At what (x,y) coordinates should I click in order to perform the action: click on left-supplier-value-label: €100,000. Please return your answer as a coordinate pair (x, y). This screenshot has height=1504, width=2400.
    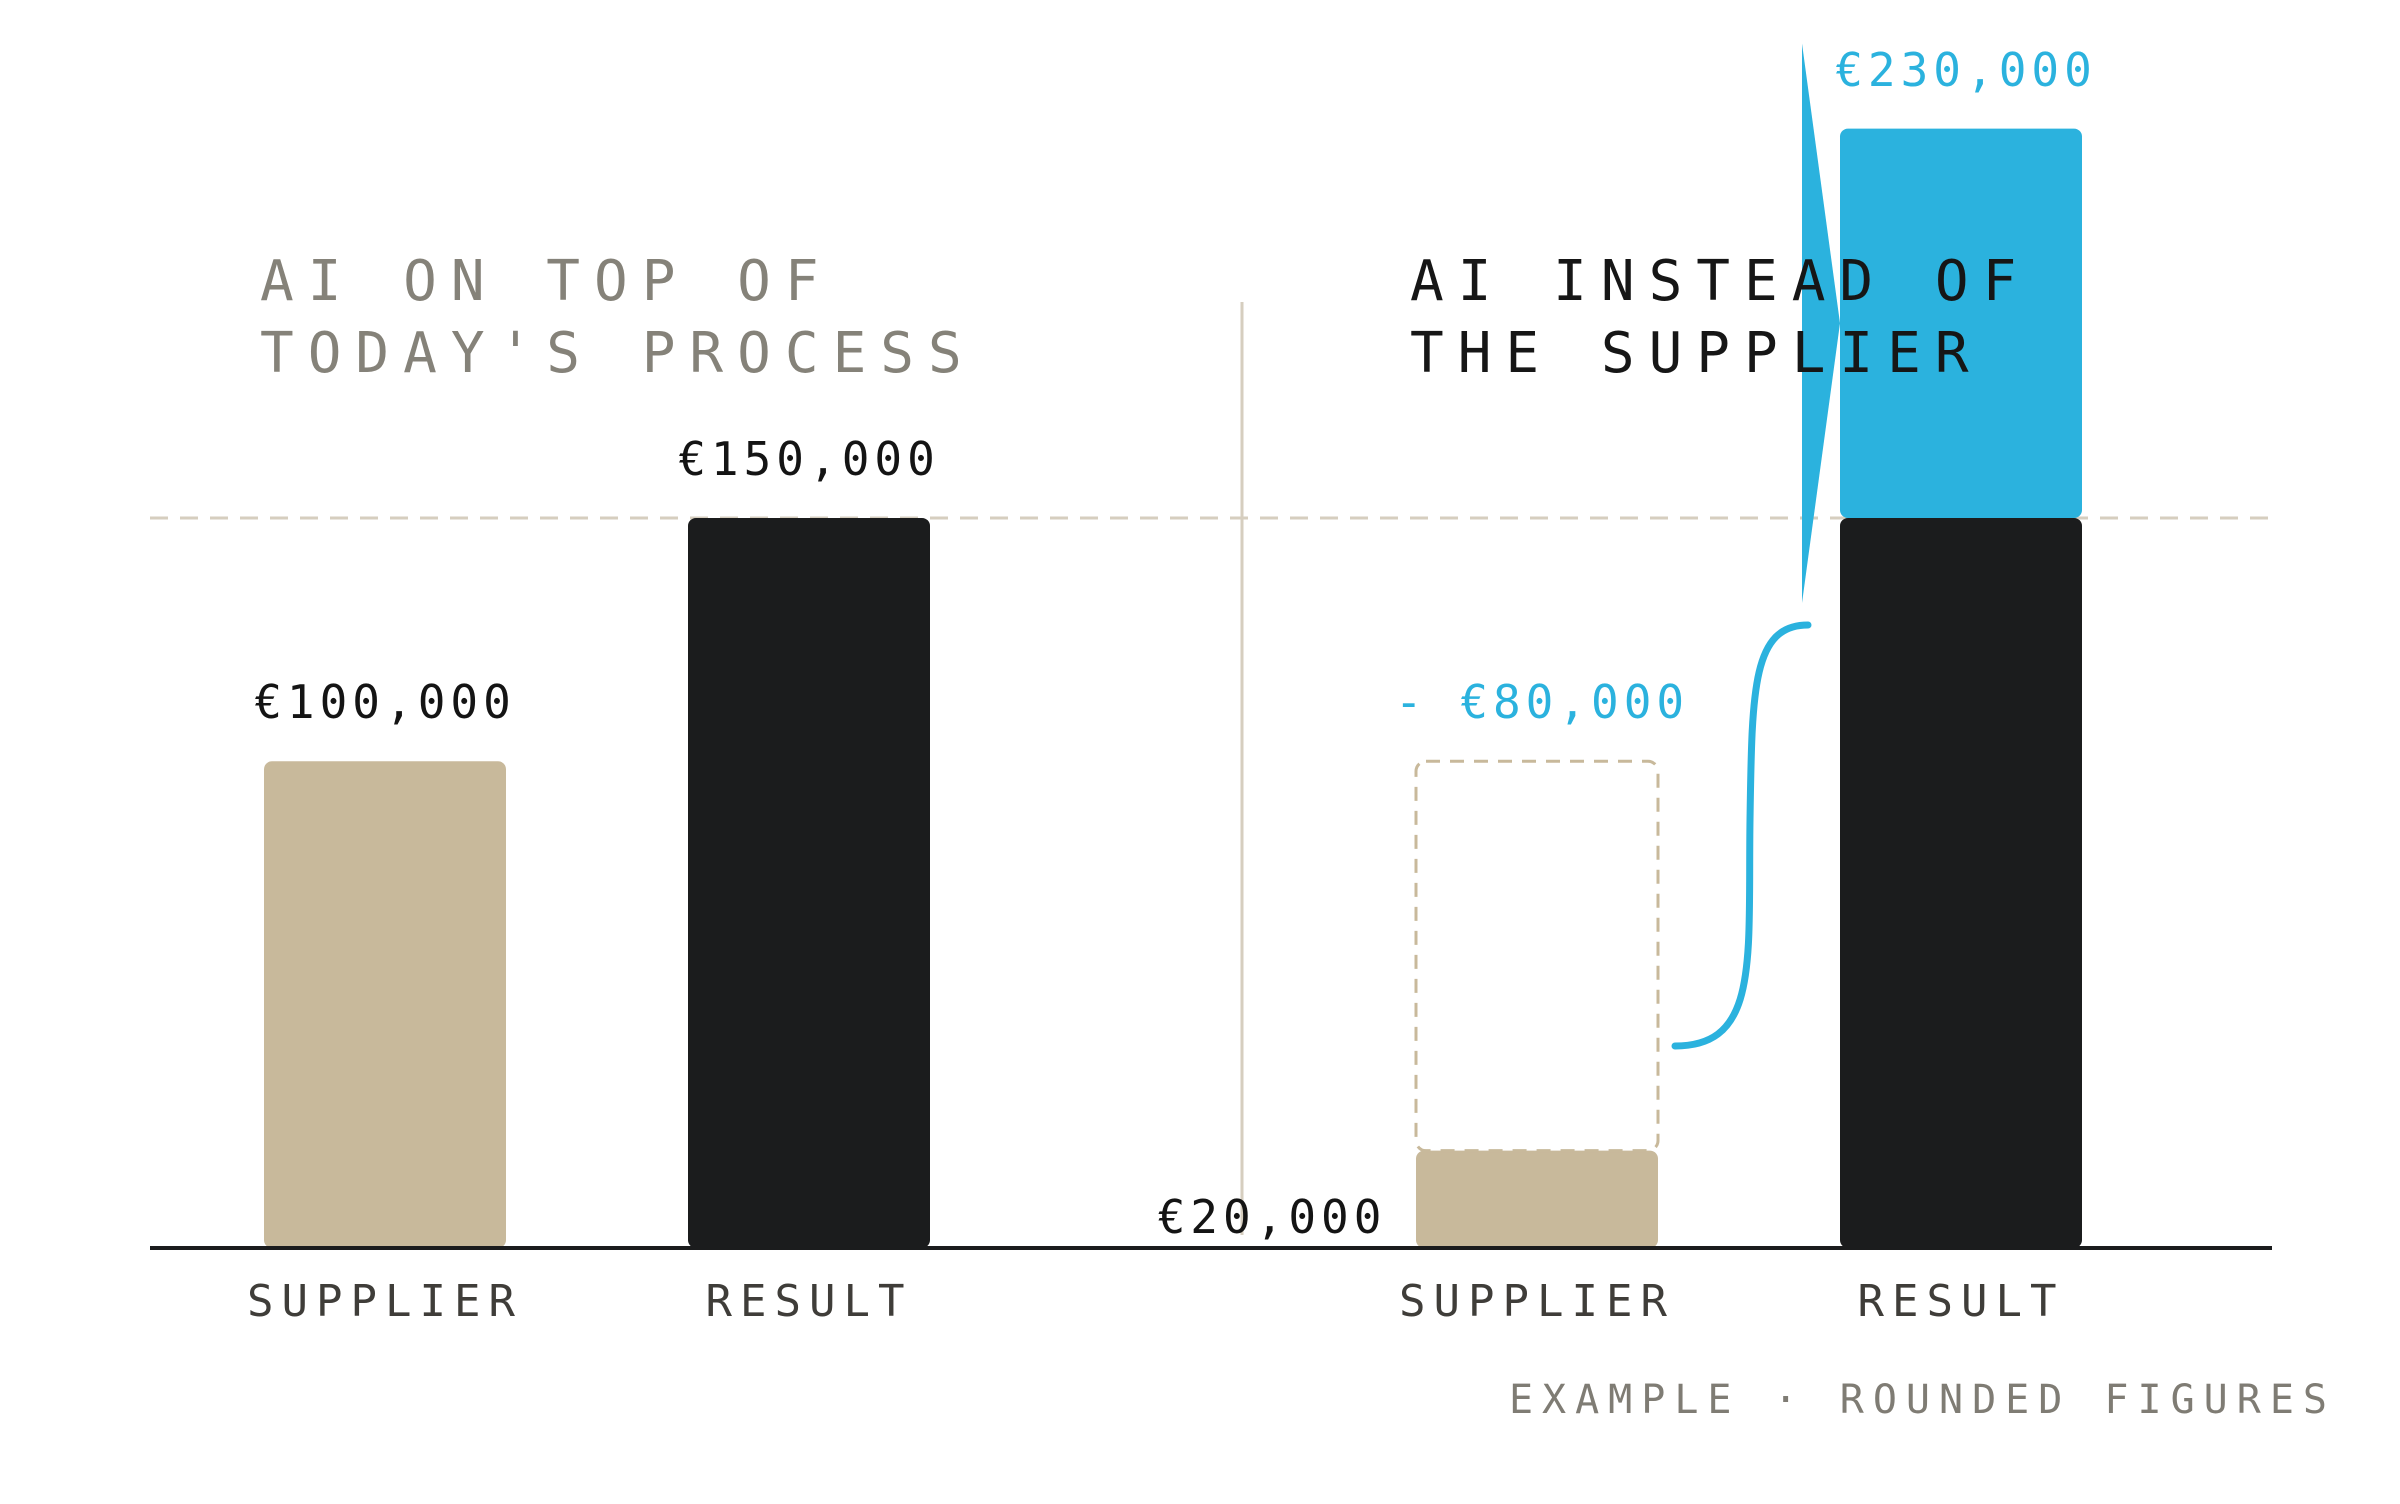
    Looking at the image, I should click on (385, 702).